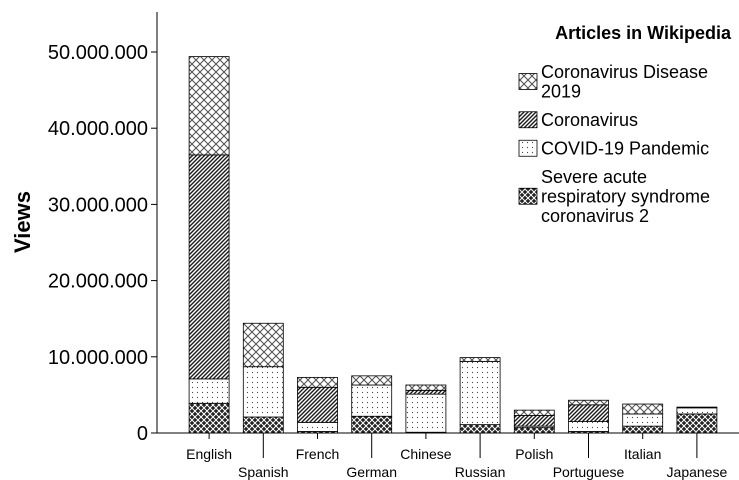 This screenshot has height=480, width=739. What do you see at coordinates (589, 472) in the screenshot?
I see `x-tick-label: Portuguese` at bounding box center [589, 472].